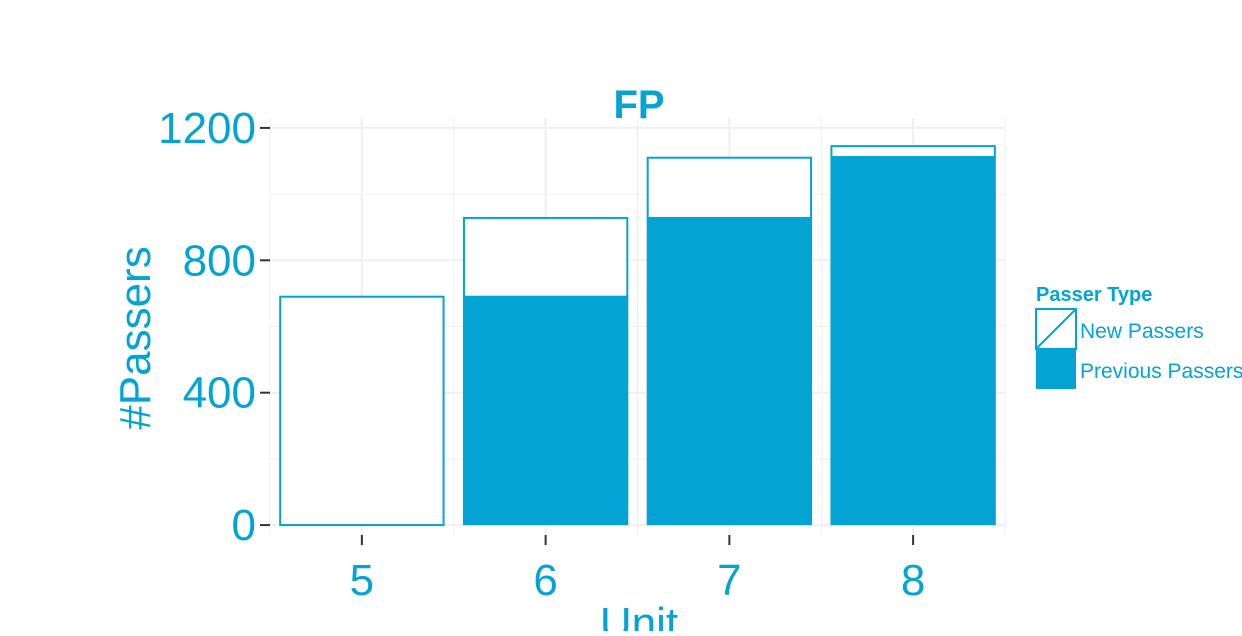  Describe the element at coordinates (1056, 369) in the screenshot. I see `legend-key-previous-passers` at that location.